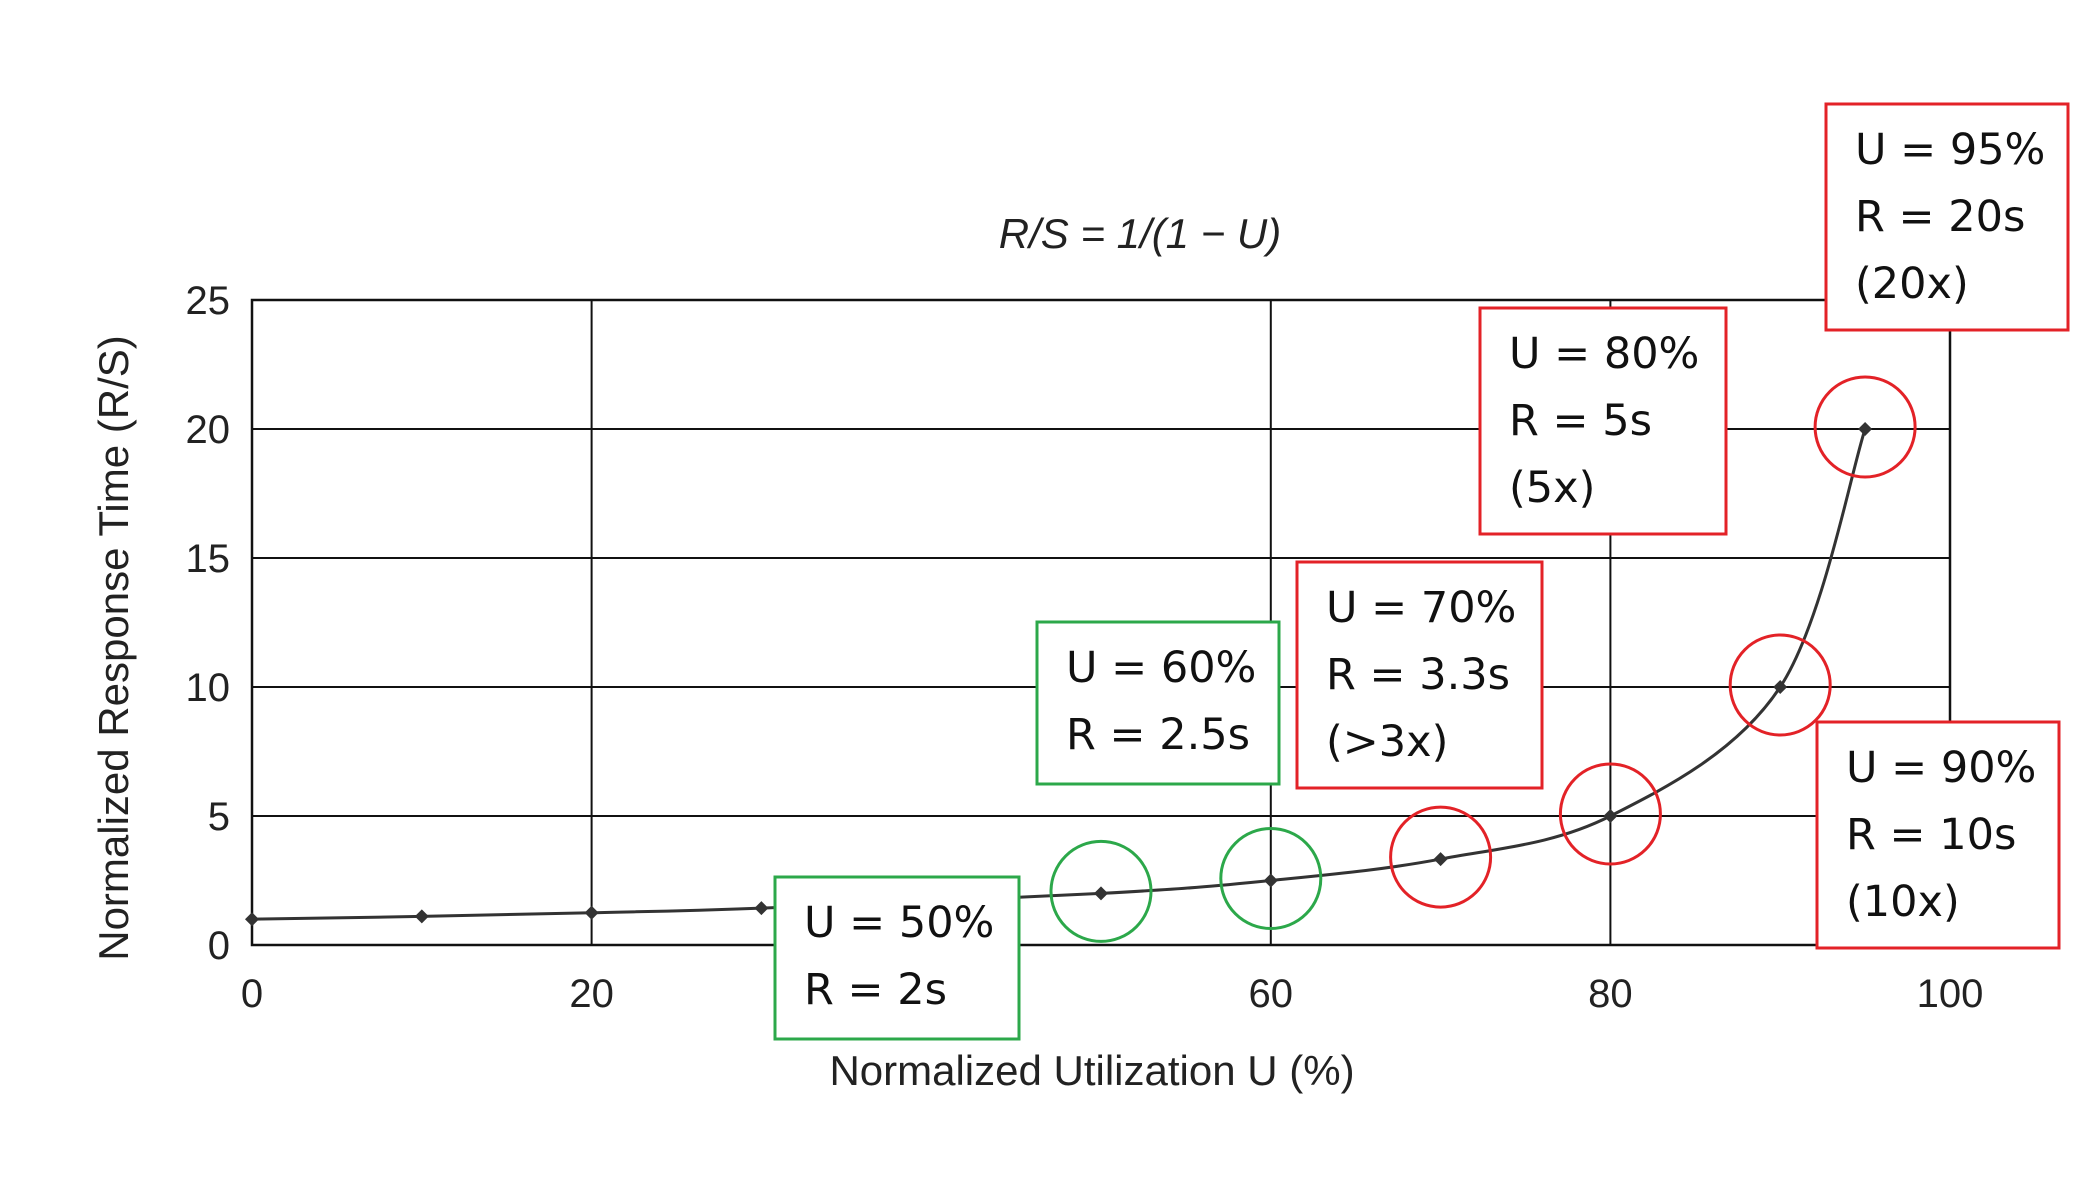 Image resolution: width=2080 pixels, height=1180 pixels. What do you see at coordinates (219, 946) in the screenshot?
I see `y-tick-label: 0` at bounding box center [219, 946].